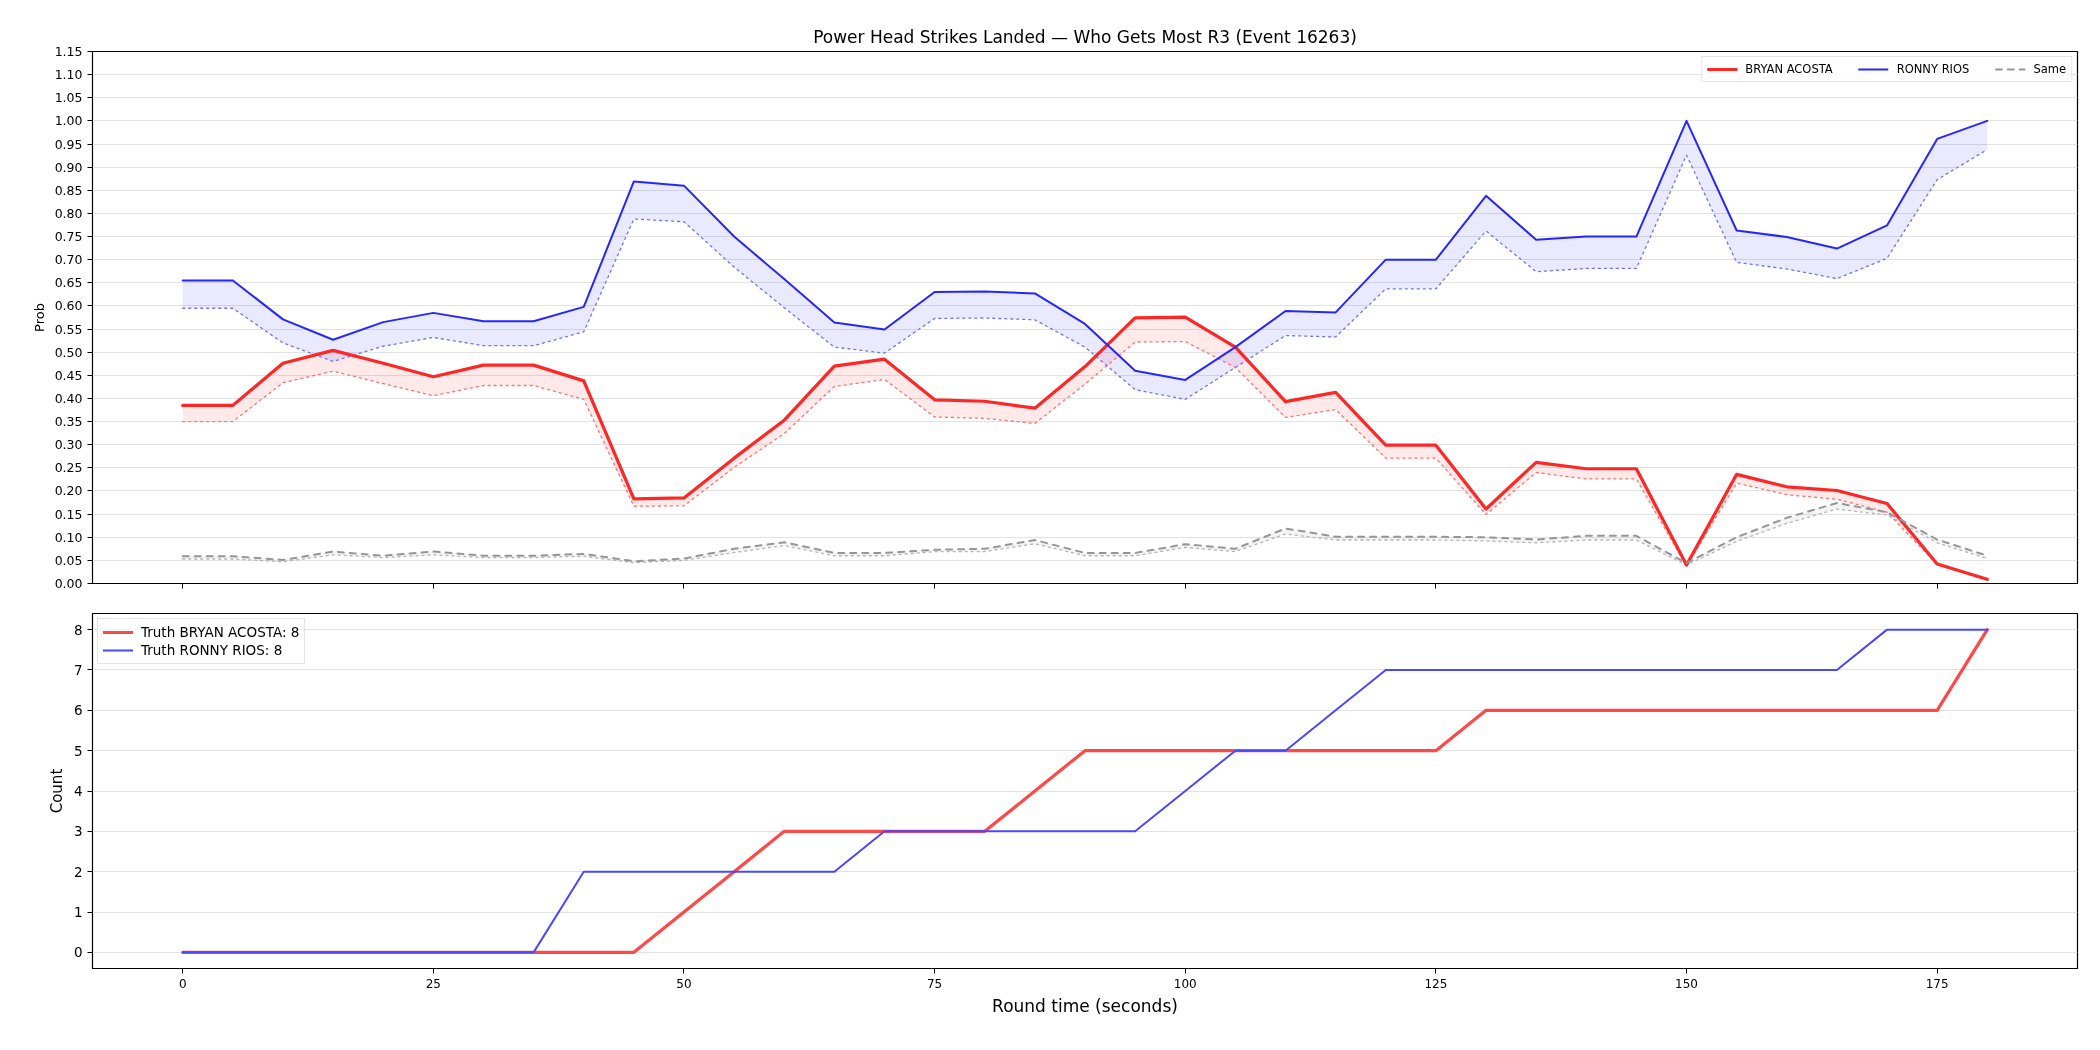  Describe the element at coordinates (433, 983) in the screenshot. I see `x-tick-label: 25` at that location.